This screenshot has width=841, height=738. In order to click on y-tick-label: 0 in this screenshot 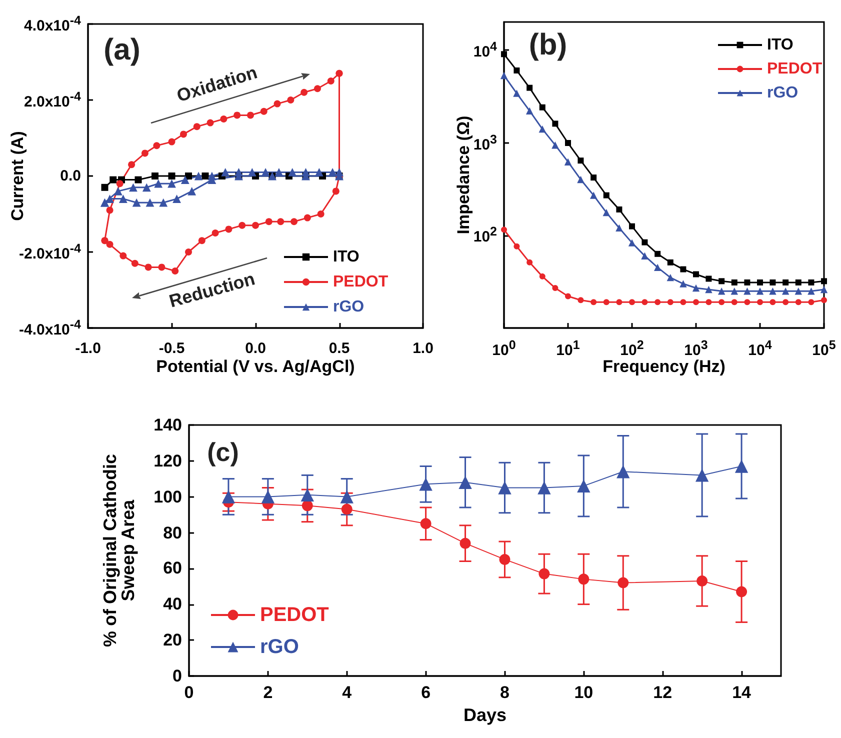, I will do `click(177, 676)`.